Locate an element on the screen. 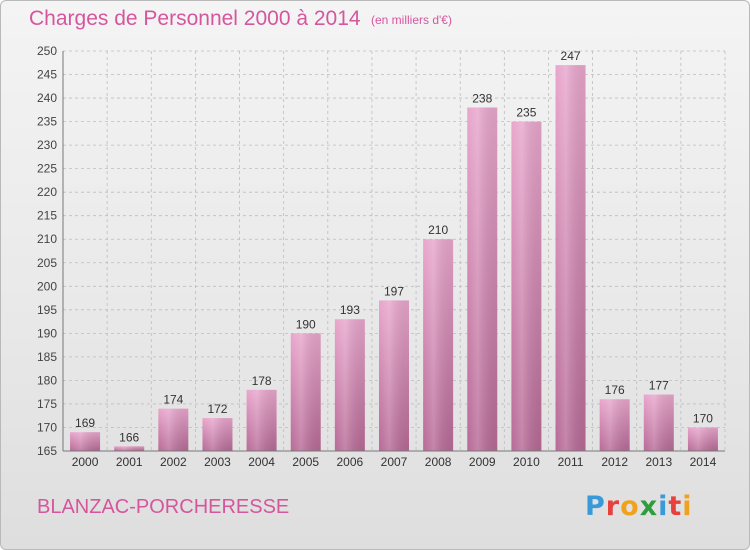 The height and width of the screenshot is (550, 750). bar-value-label: 176 is located at coordinates (615, 390).